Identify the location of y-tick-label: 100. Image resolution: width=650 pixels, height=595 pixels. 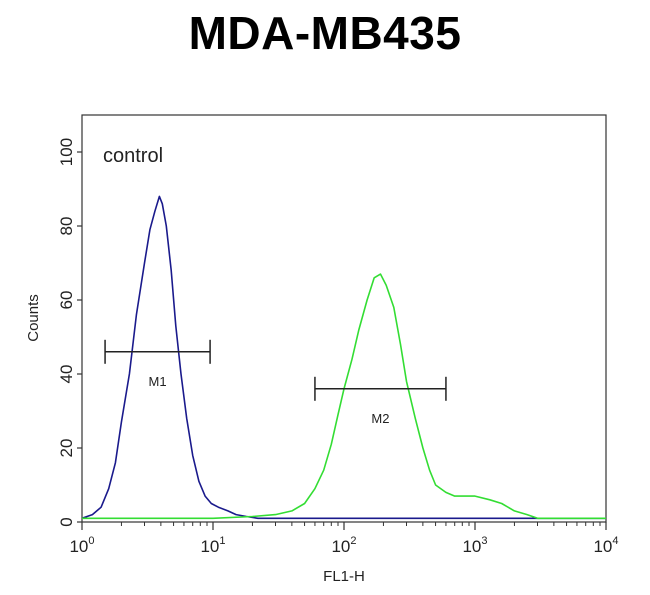
(66, 152).